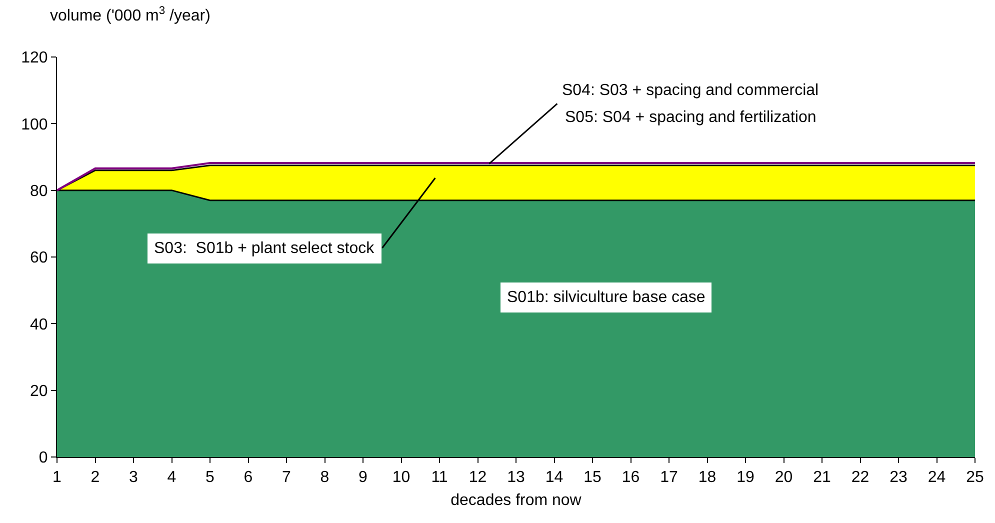  What do you see at coordinates (975, 477) in the screenshot?
I see `x-tick-label: 25` at bounding box center [975, 477].